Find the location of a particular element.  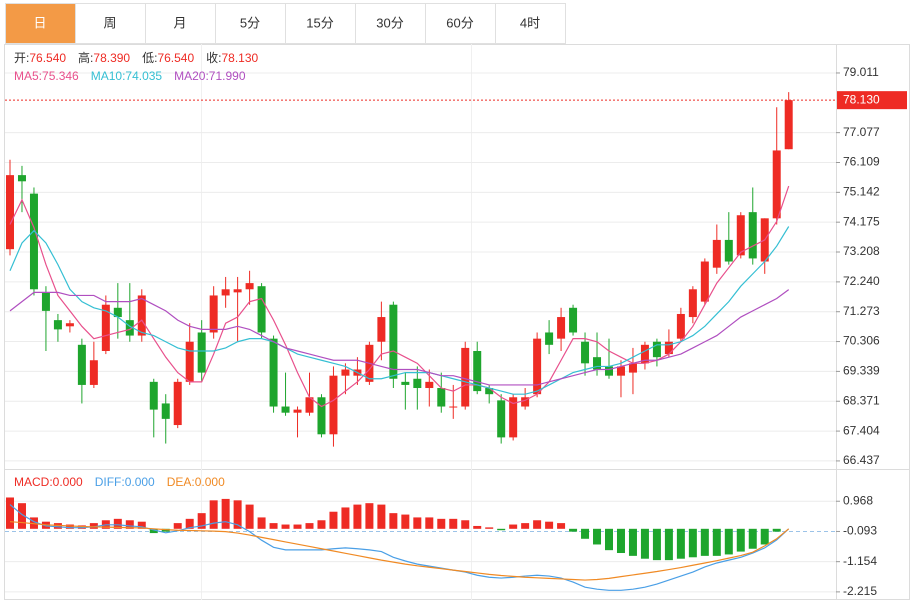

legend: 开:76.540 高:78.390 低:76.540 收:78.130 is located at coordinates (136, 57).